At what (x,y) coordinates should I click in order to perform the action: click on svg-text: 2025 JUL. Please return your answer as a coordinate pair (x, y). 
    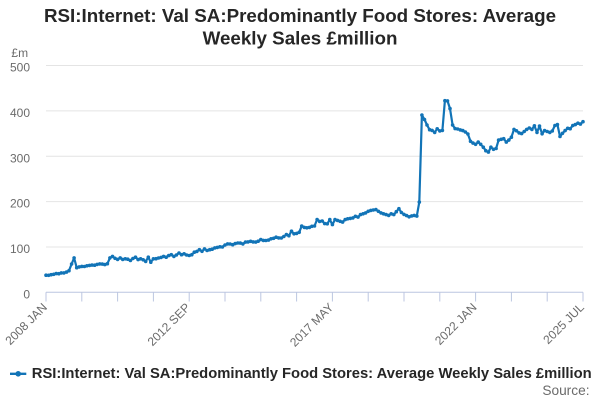
    Looking at the image, I should click on (563, 323).